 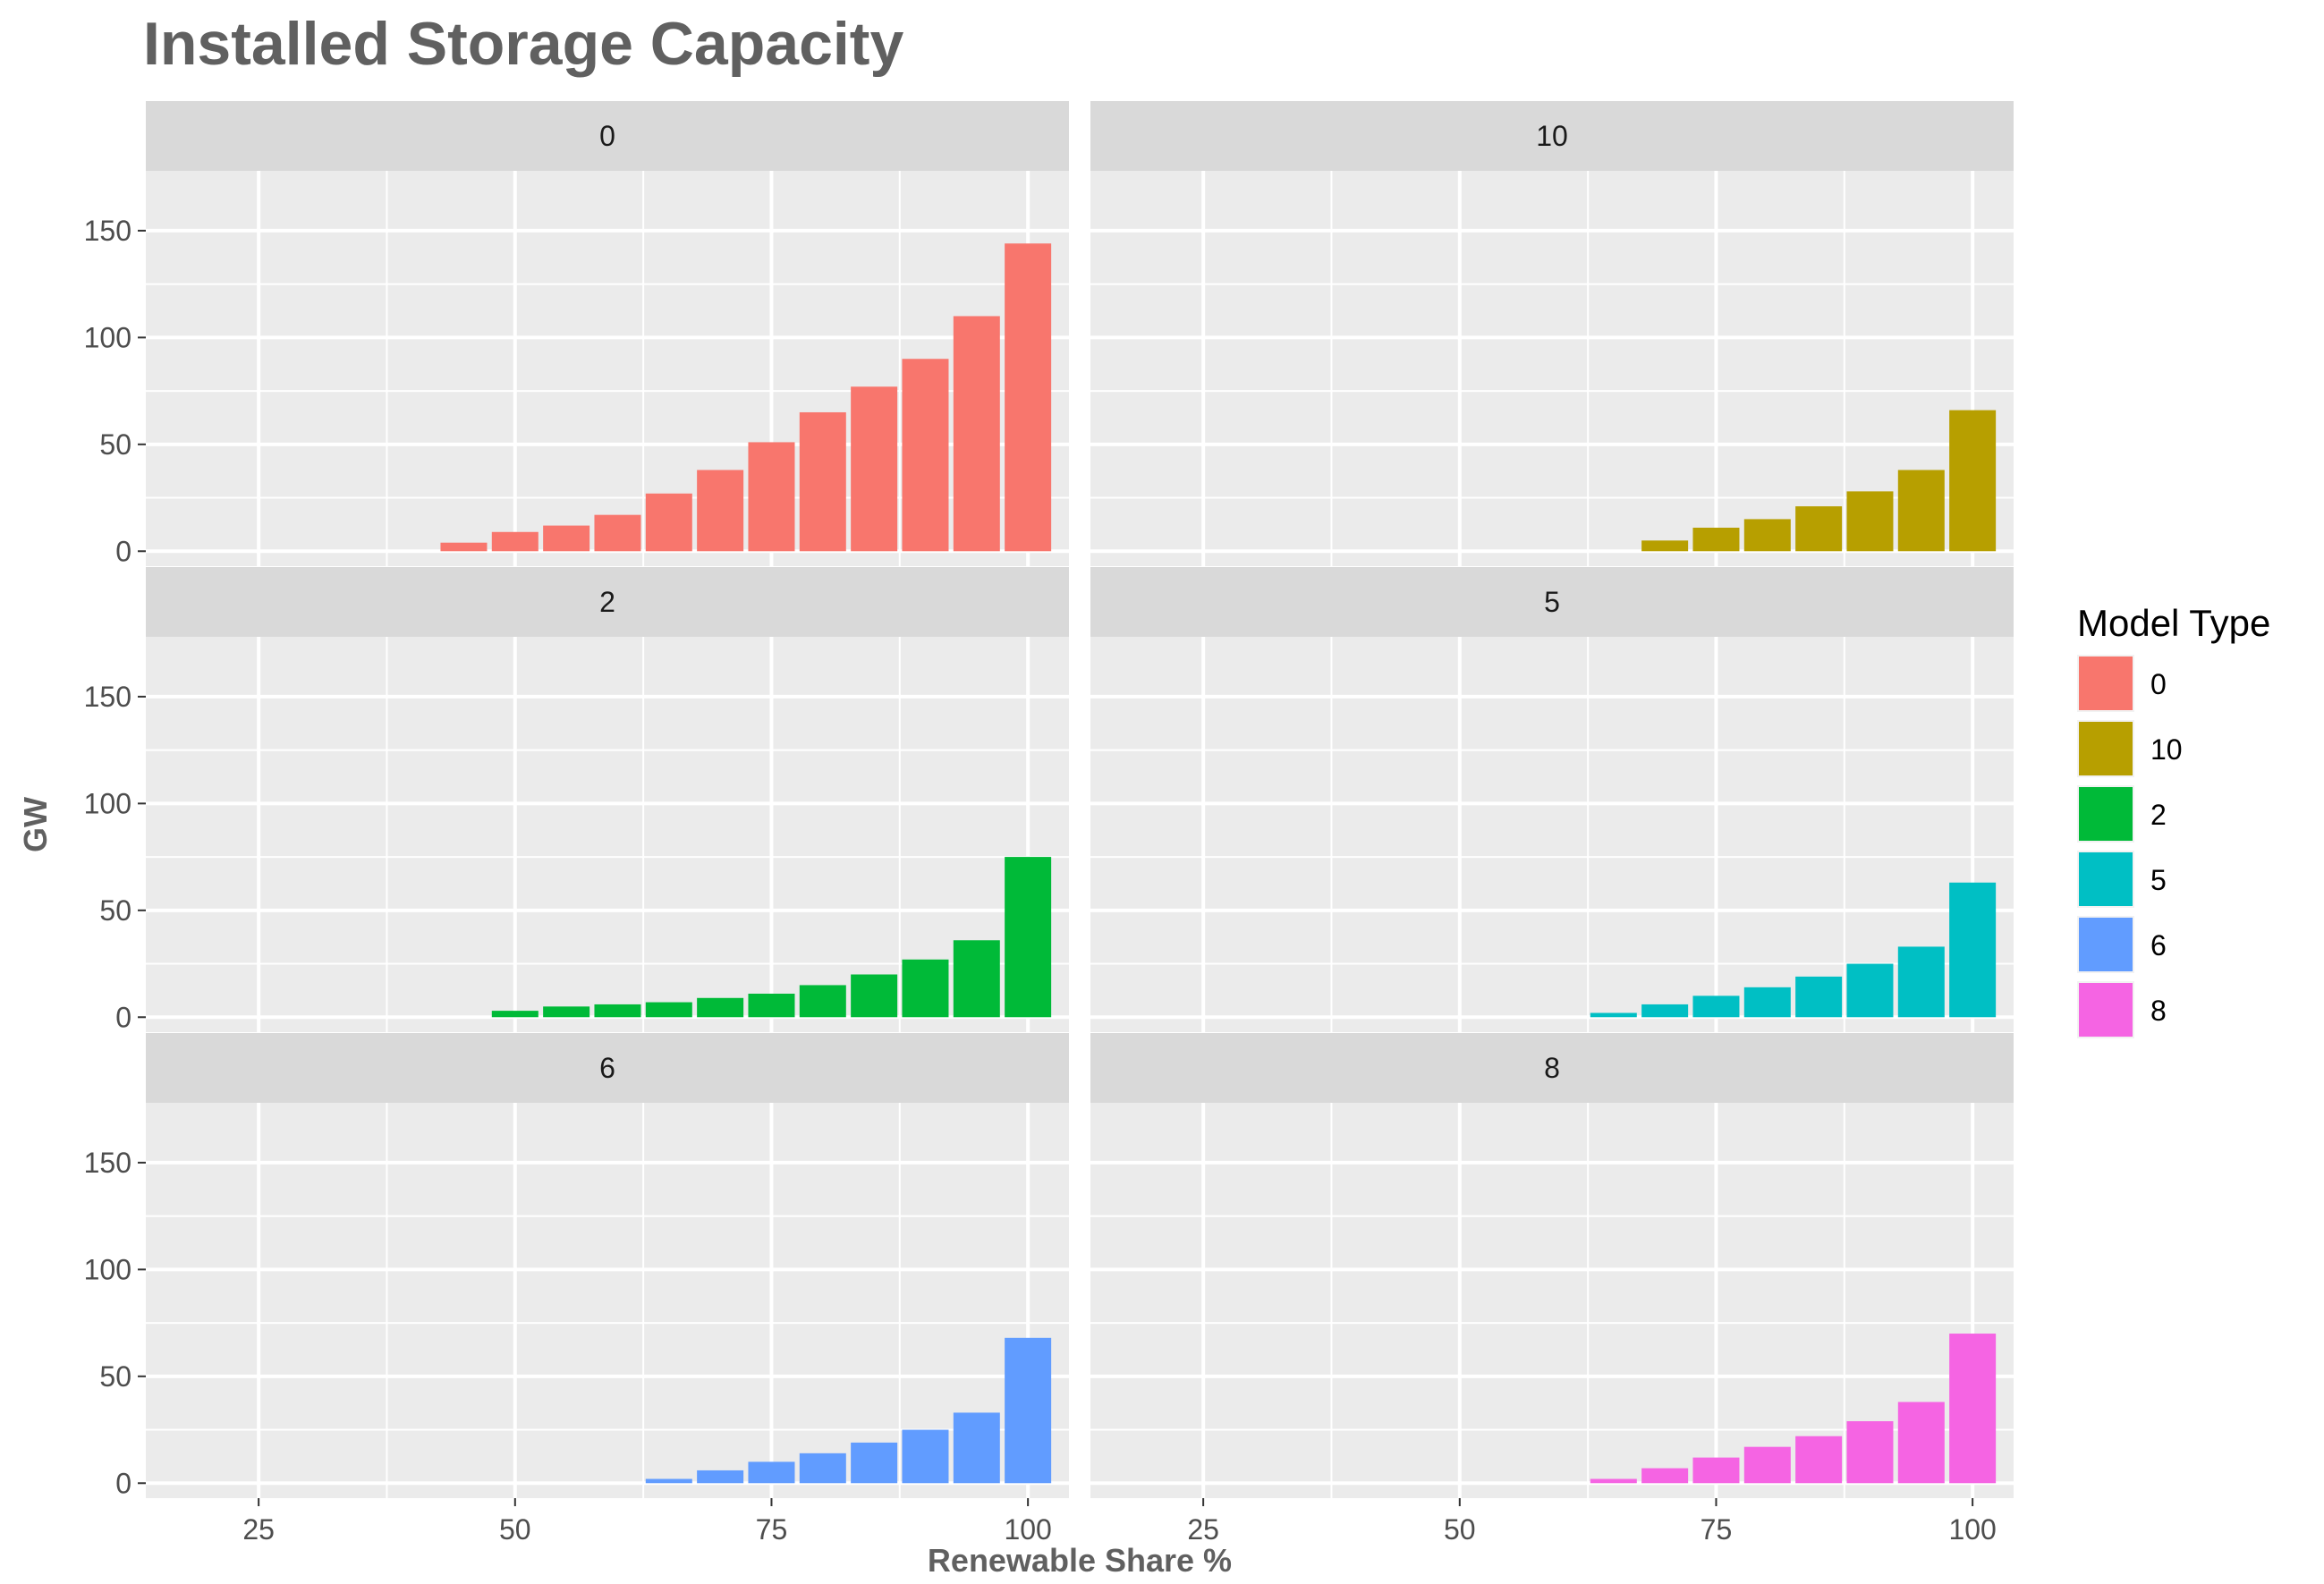 What do you see at coordinates (2158, 945) in the screenshot?
I see `legend-label: 6` at bounding box center [2158, 945].